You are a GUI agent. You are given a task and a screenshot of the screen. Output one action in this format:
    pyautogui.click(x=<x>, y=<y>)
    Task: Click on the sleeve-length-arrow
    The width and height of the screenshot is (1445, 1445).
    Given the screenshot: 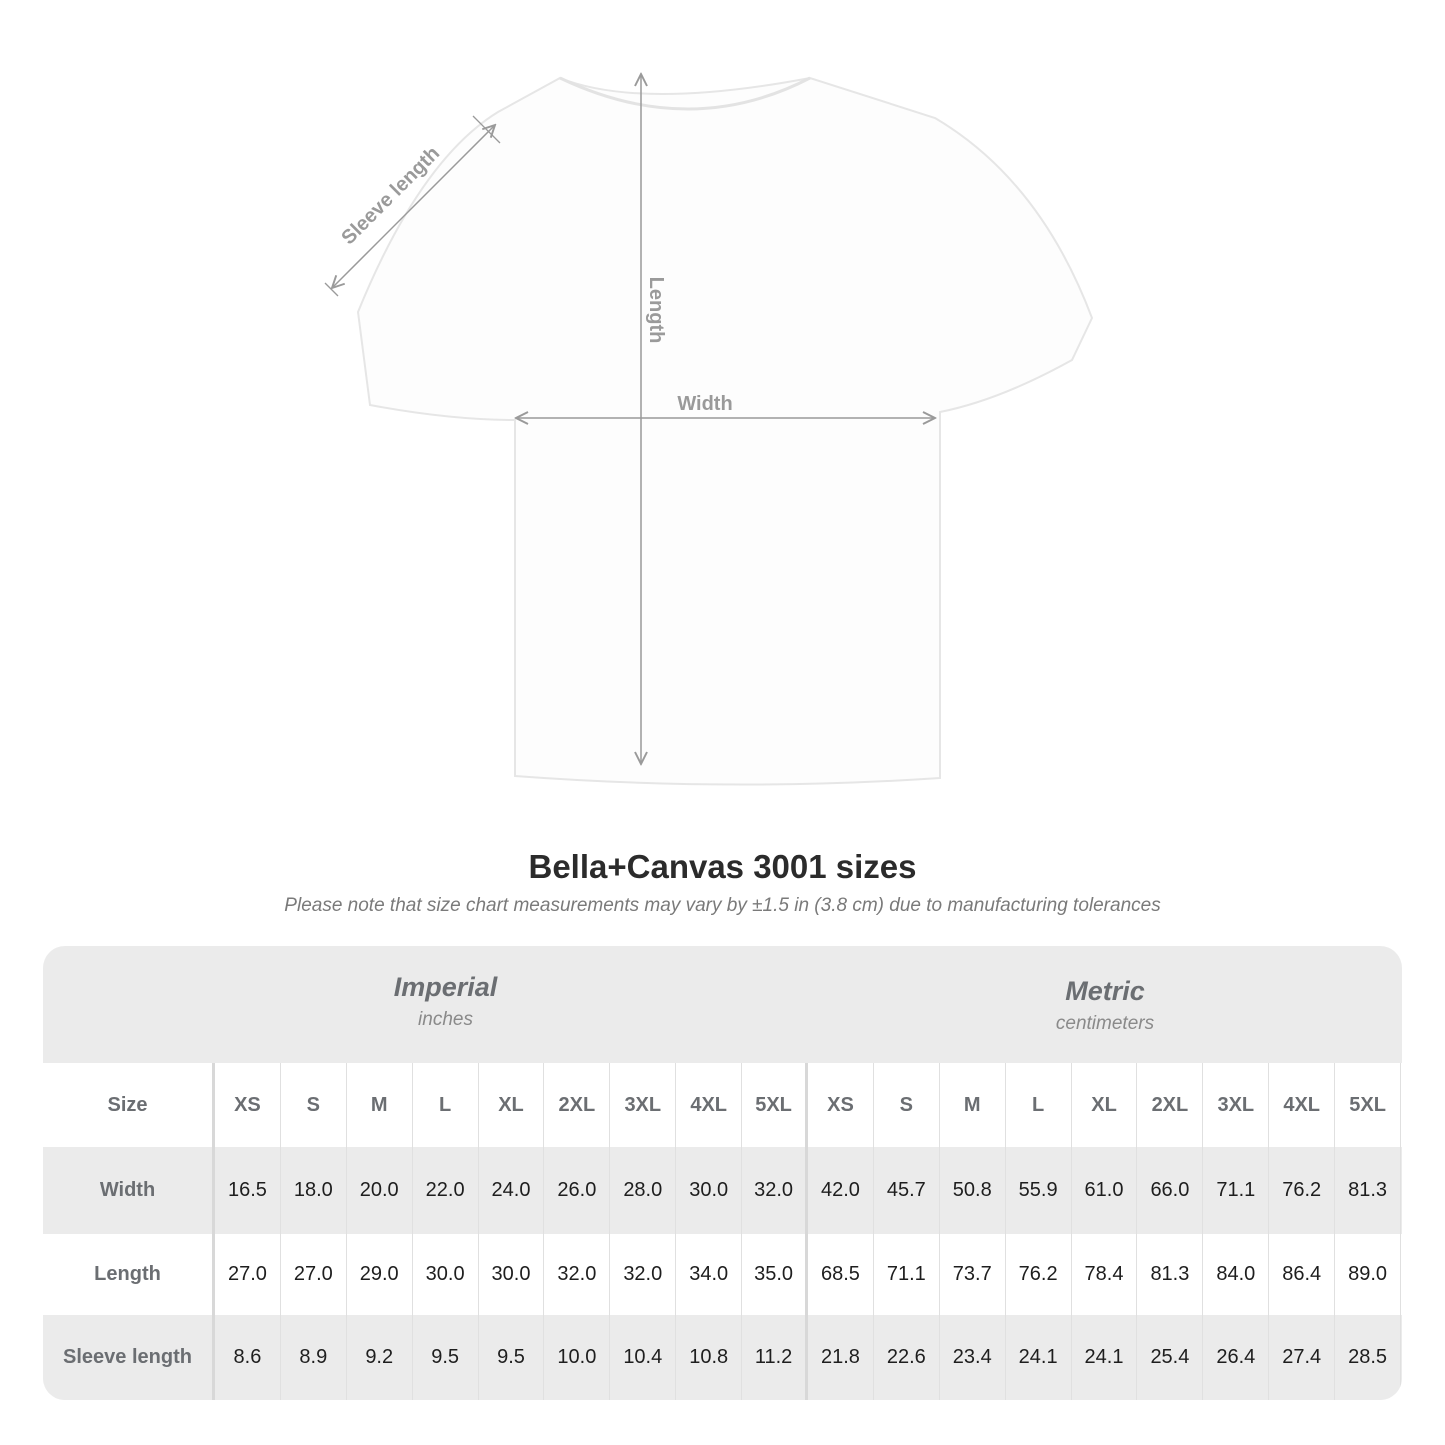 What is the action you would take?
    pyautogui.click(x=413, y=206)
    